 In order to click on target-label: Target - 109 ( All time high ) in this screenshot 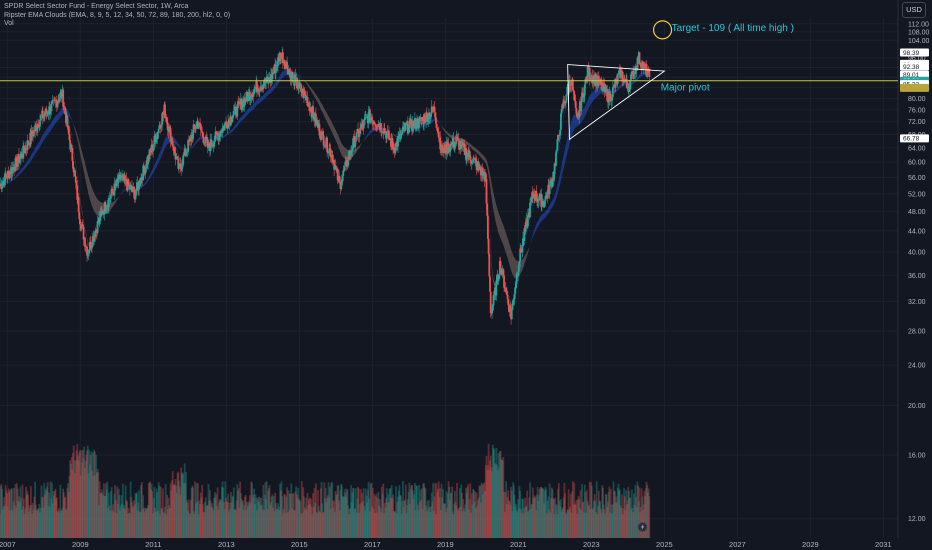, I will do `click(733, 28)`.